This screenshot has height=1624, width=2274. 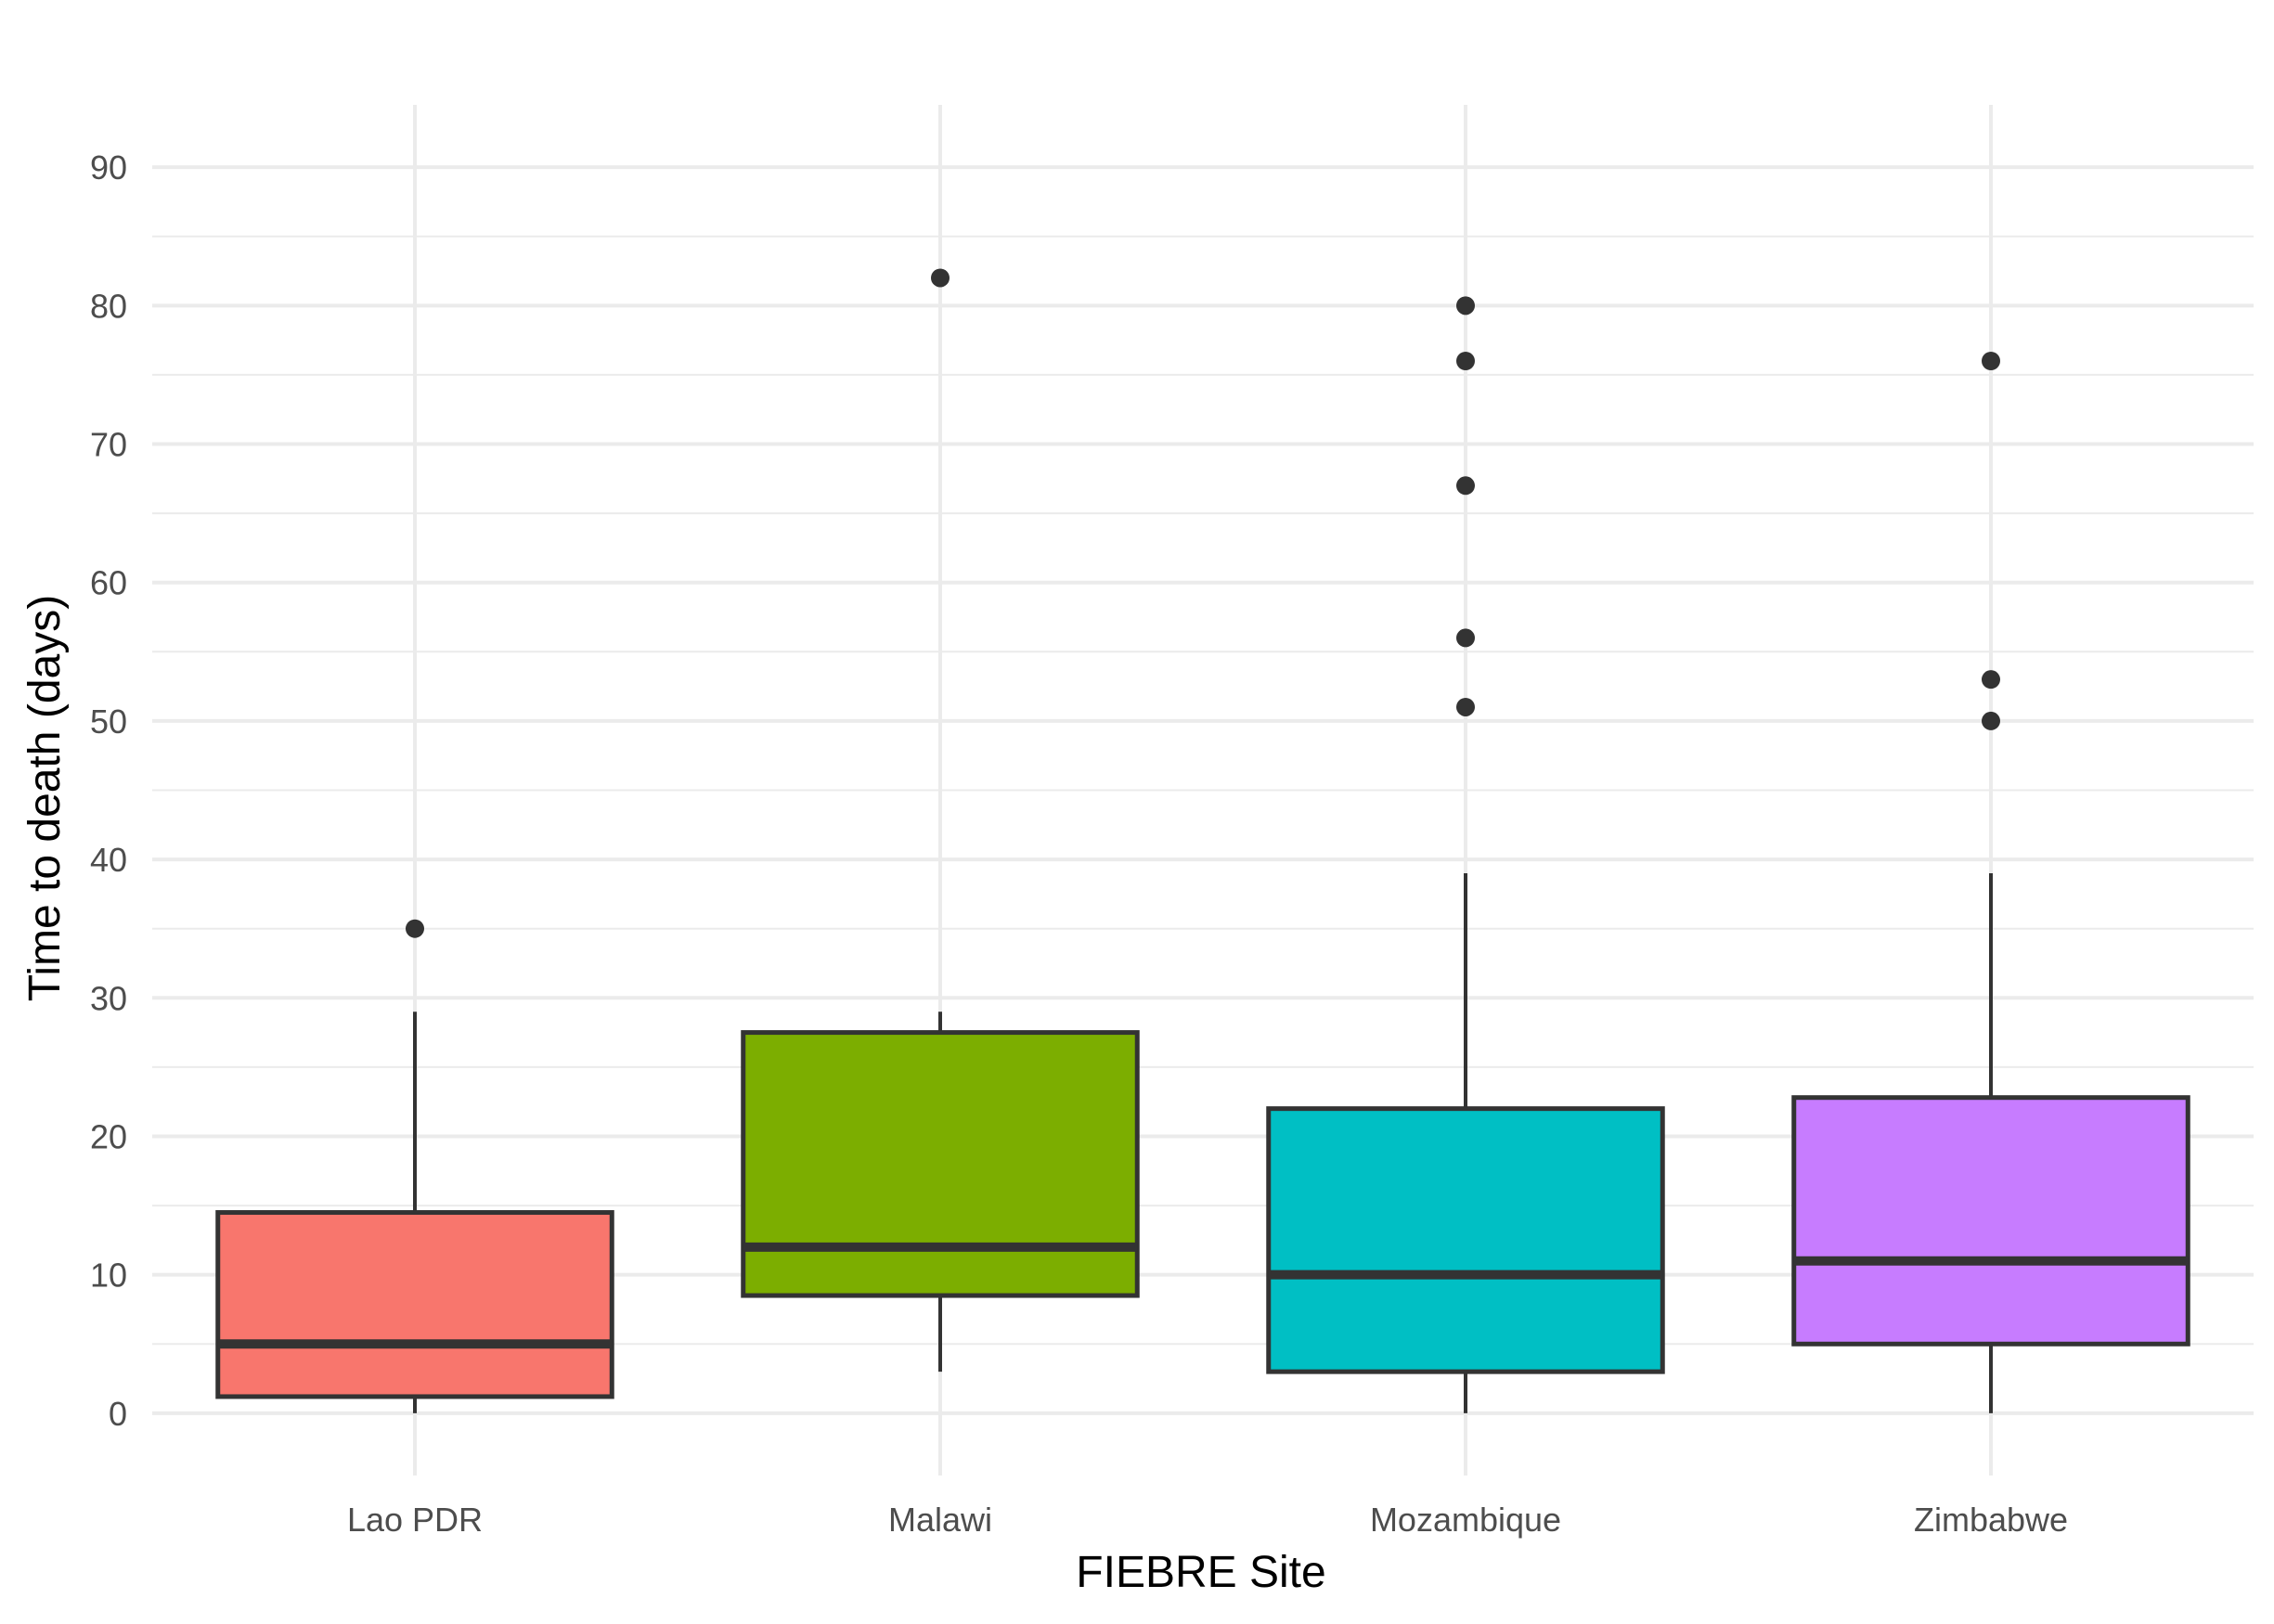 I want to click on y-axis-title: Time to death (days), so click(x=45, y=798).